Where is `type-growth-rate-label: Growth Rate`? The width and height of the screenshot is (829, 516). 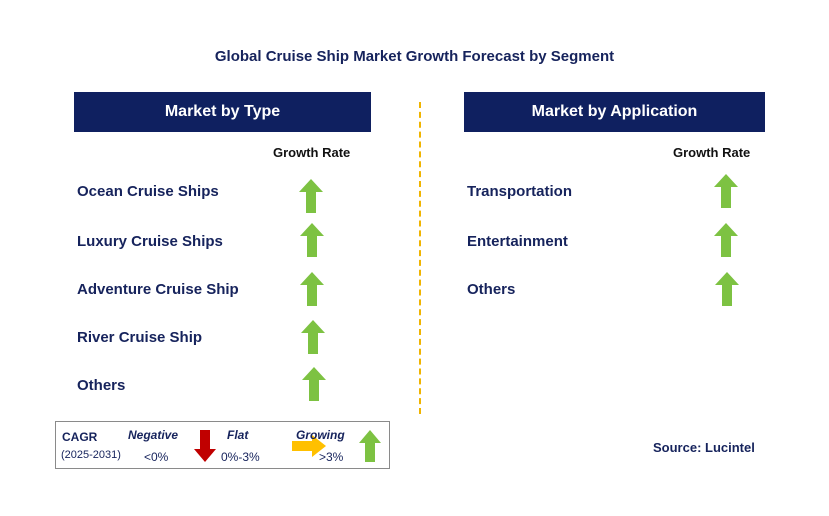 type-growth-rate-label: Growth Rate is located at coordinates (312, 152).